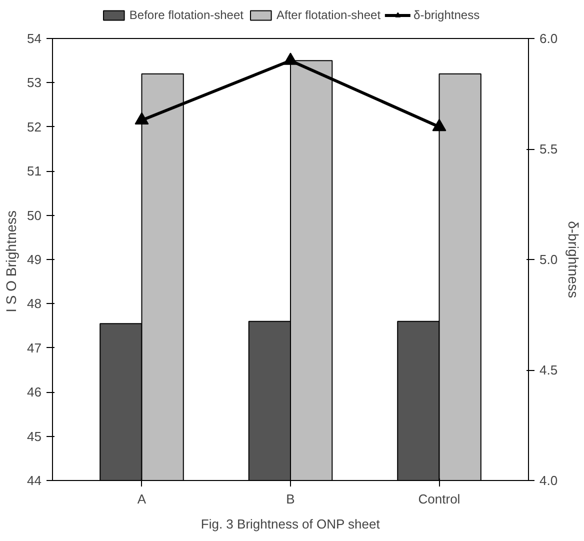  What do you see at coordinates (549, 259) in the screenshot?
I see `y2-tick-label: 5.0` at bounding box center [549, 259].